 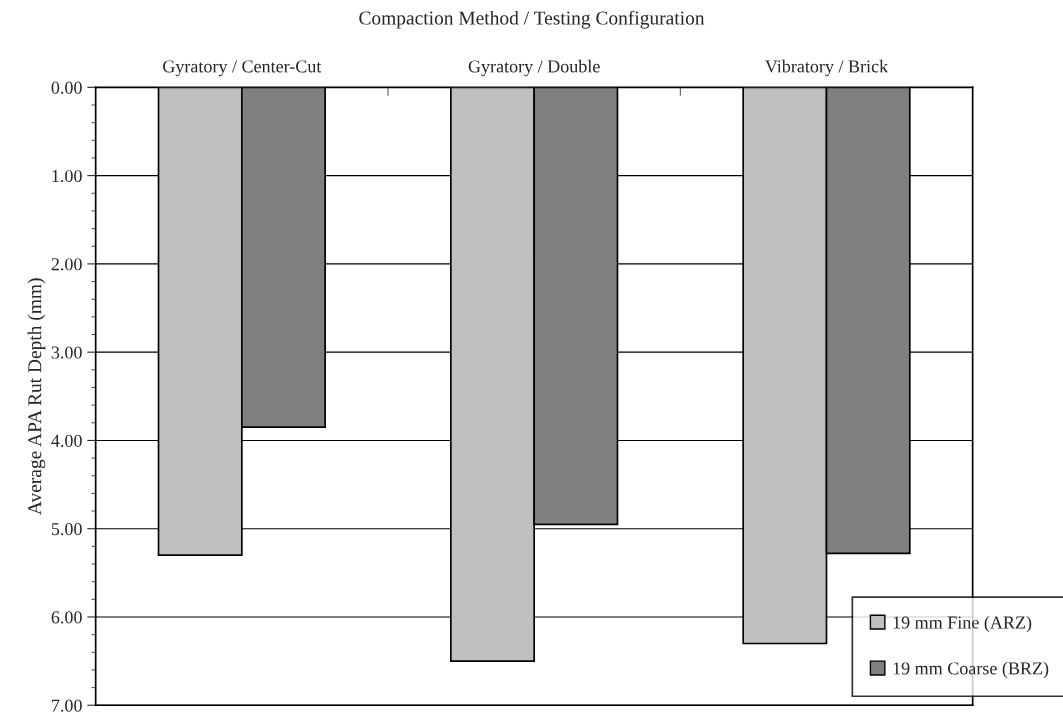 I want to click on chart-title: Compaction Method / Testing Configuration, so click(x=532, y=19).